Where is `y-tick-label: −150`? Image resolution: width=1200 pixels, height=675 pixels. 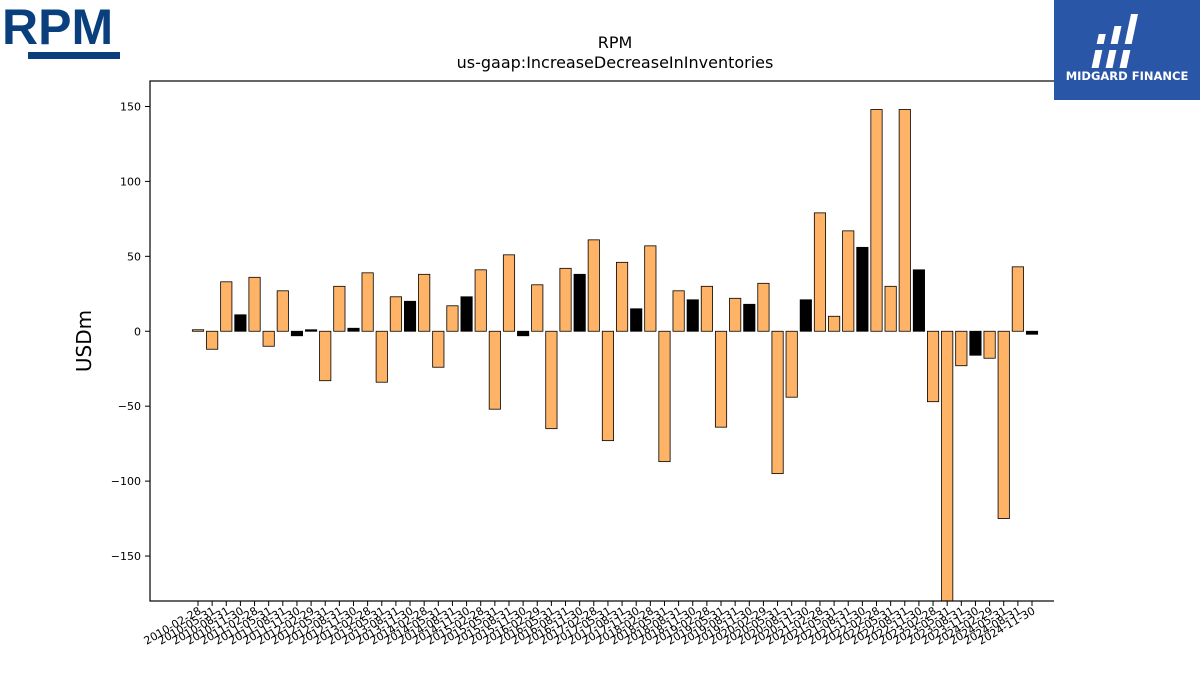 y-tick-label: −150 is located at coordinates (126, 556).